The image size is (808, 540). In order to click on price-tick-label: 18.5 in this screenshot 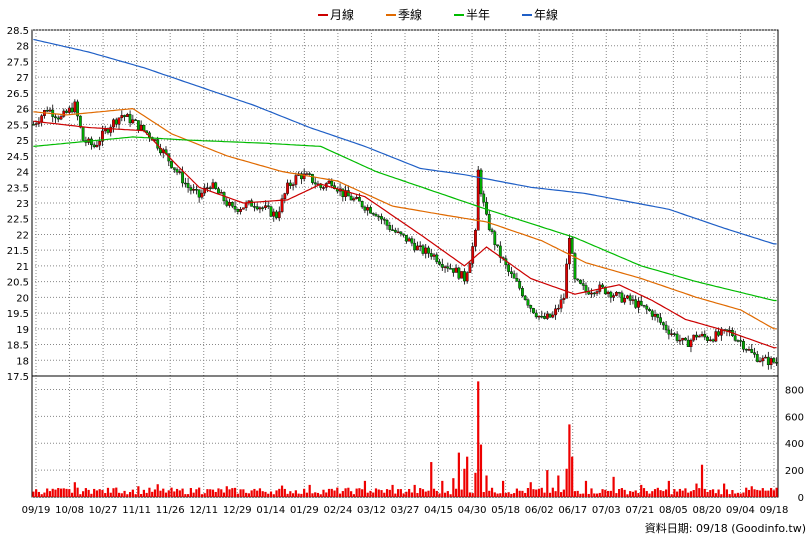, I will do `click(18, 346)`.